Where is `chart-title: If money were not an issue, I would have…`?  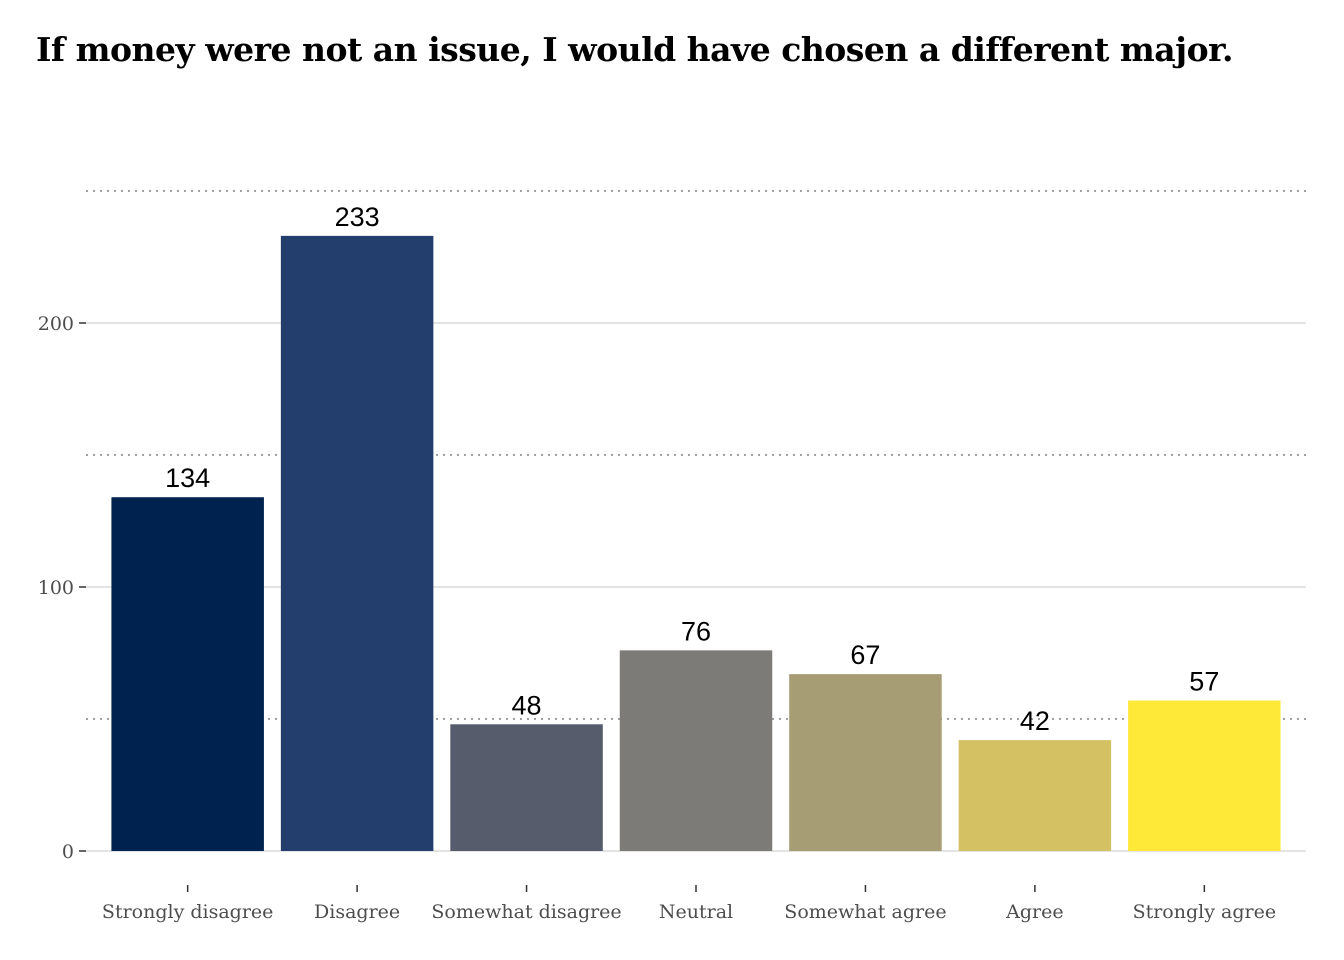
chart-title: If money were not an issue, I would have… is located at coordinates (634, 49).